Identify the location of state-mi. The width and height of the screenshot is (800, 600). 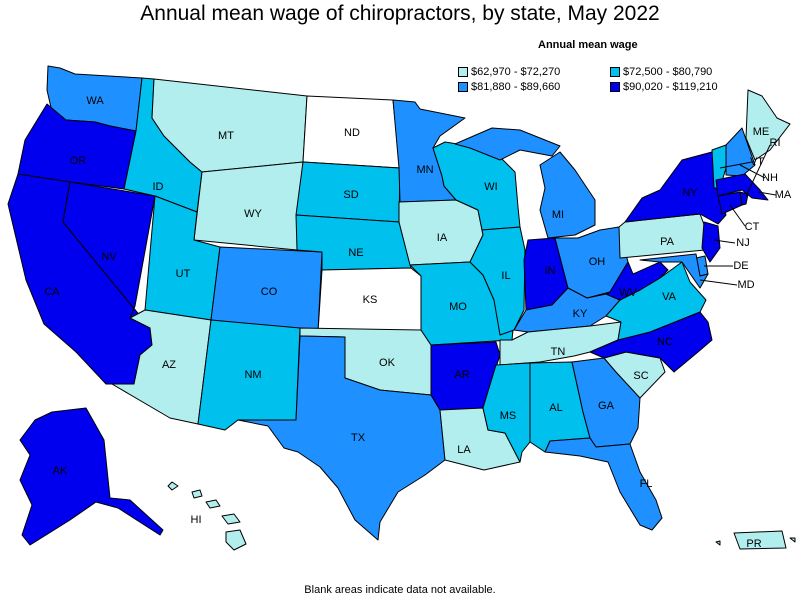
(525, 183).